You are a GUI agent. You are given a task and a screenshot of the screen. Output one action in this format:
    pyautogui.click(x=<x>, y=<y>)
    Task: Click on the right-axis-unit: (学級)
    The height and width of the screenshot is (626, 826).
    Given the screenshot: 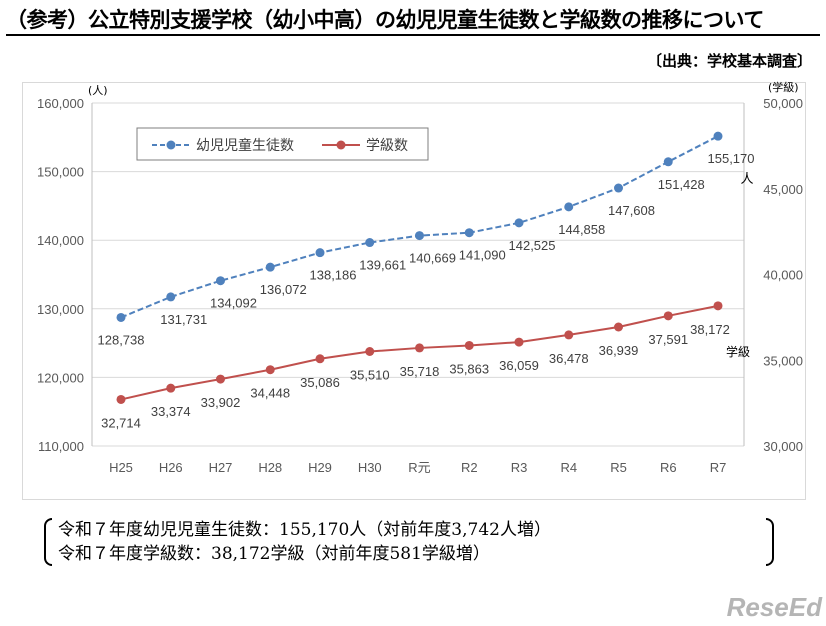 What is the action you would take?
    pyautogui.click(x=783, y=87)
    